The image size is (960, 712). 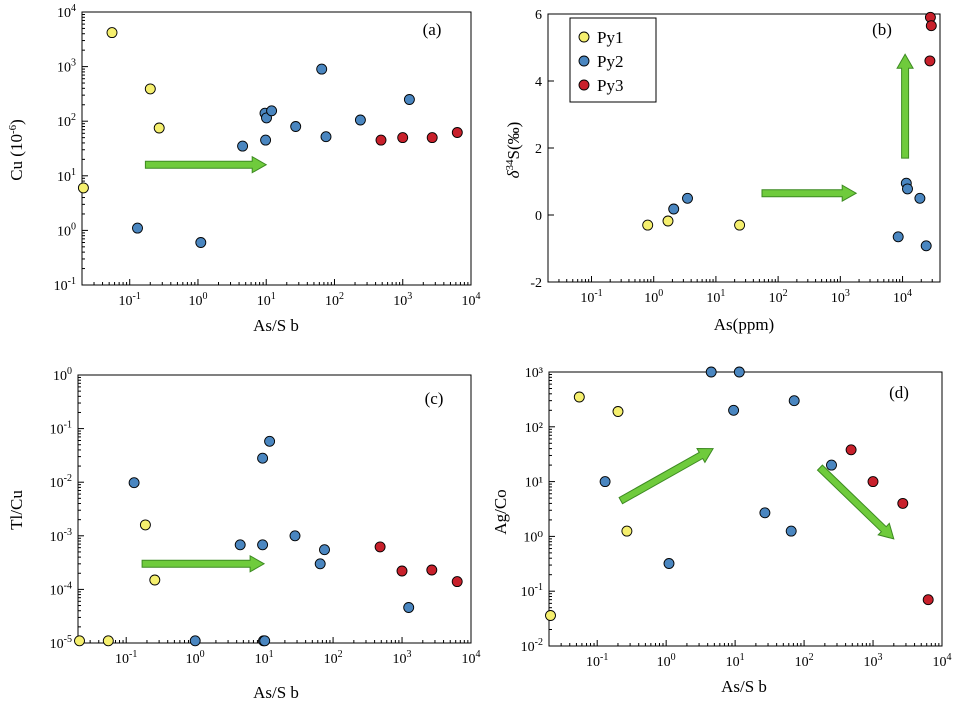 I want to click on y-tick-label: 2, so click(x=538, y=149).